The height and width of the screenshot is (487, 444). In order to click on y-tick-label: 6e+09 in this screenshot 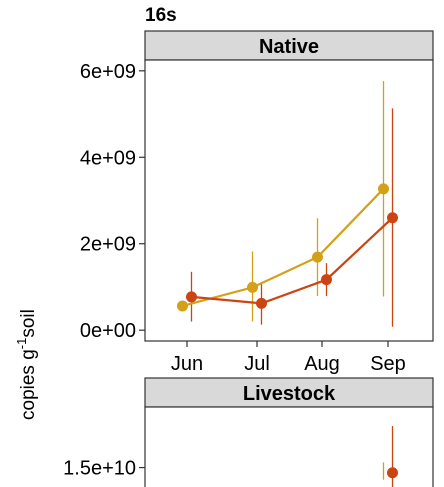, I will do `click(108, 72)`.